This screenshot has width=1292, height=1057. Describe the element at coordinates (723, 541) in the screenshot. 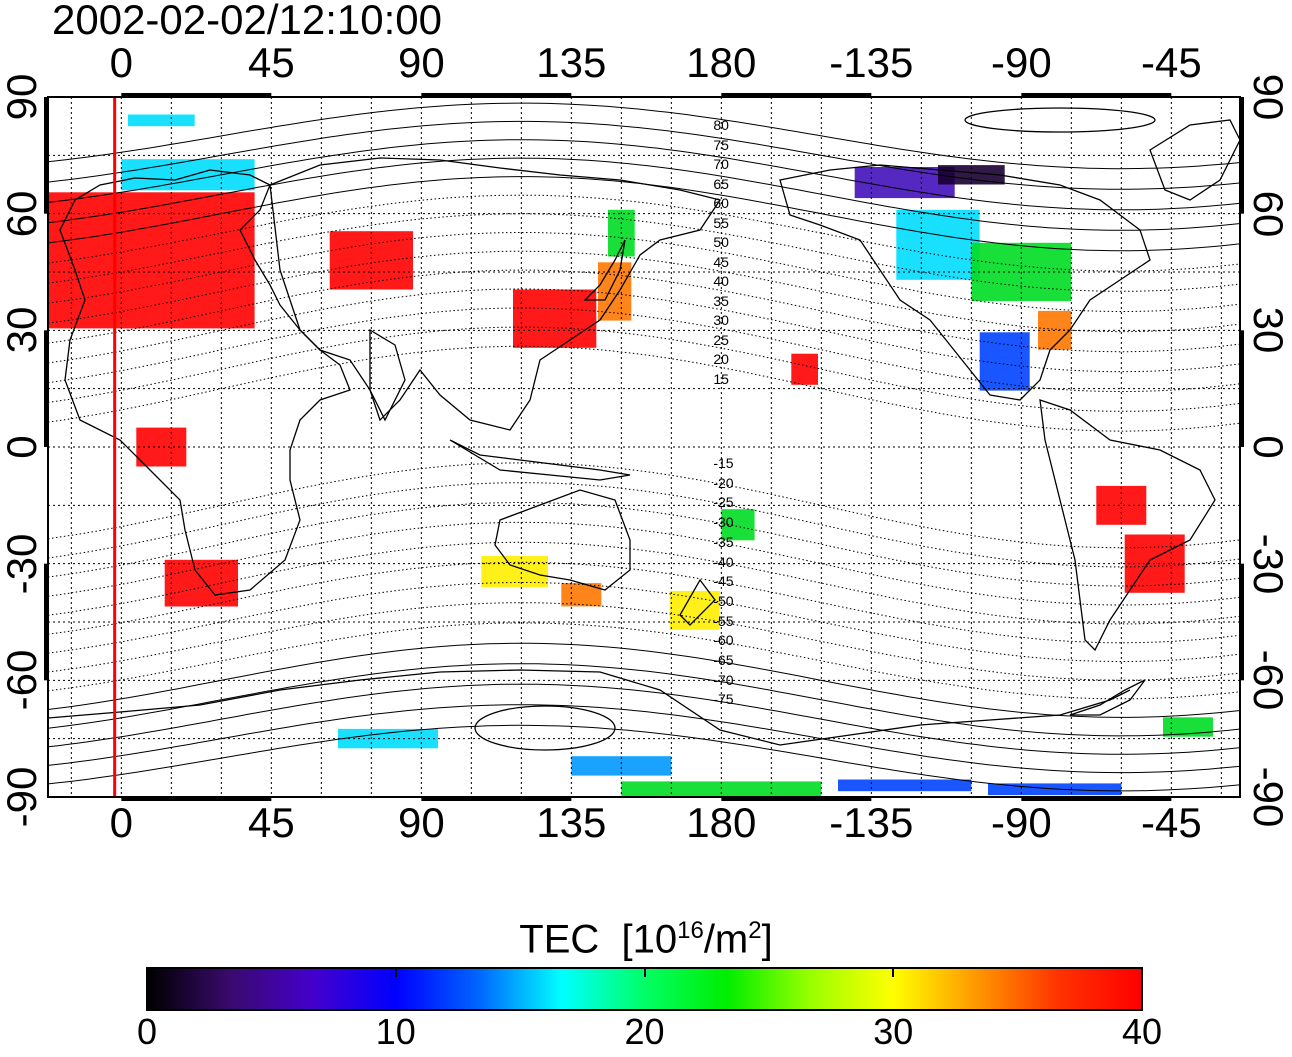

I see `contour-label: -35` at that location.